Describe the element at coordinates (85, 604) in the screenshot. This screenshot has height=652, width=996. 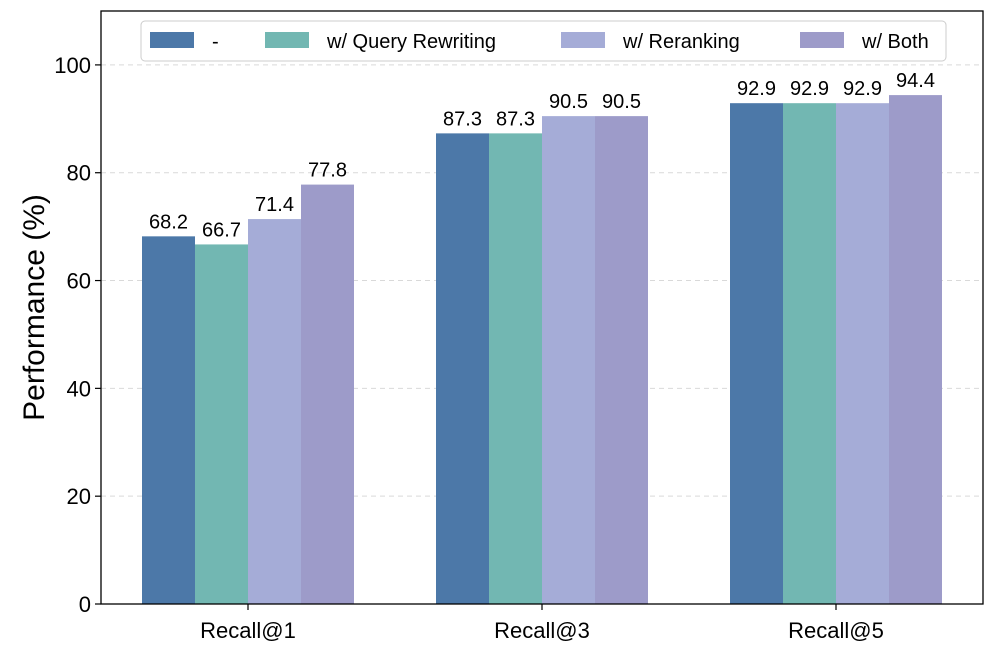
I see `y-tick-label: 0` at that location.